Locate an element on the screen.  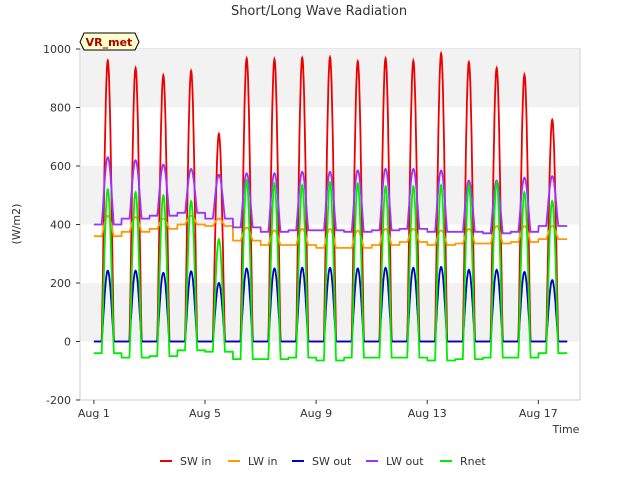
grid-band is located at coordinates (330, 312).